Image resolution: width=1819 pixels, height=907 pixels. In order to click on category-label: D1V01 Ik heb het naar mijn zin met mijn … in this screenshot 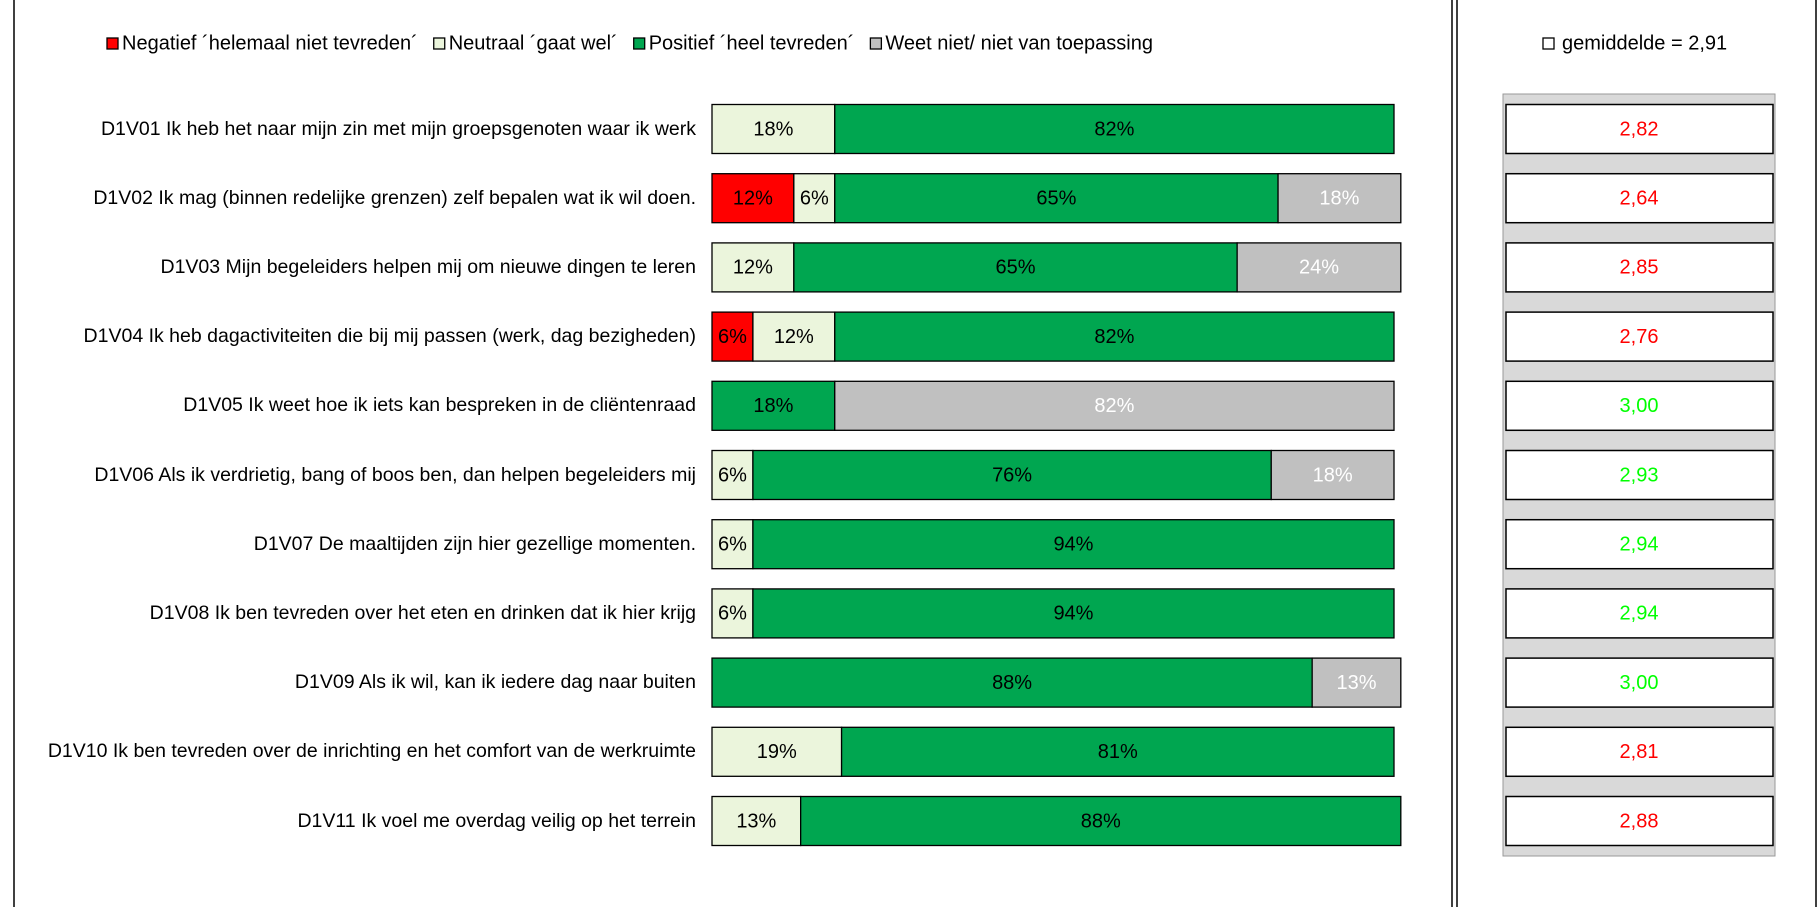, I will do `click(358, 129)`.